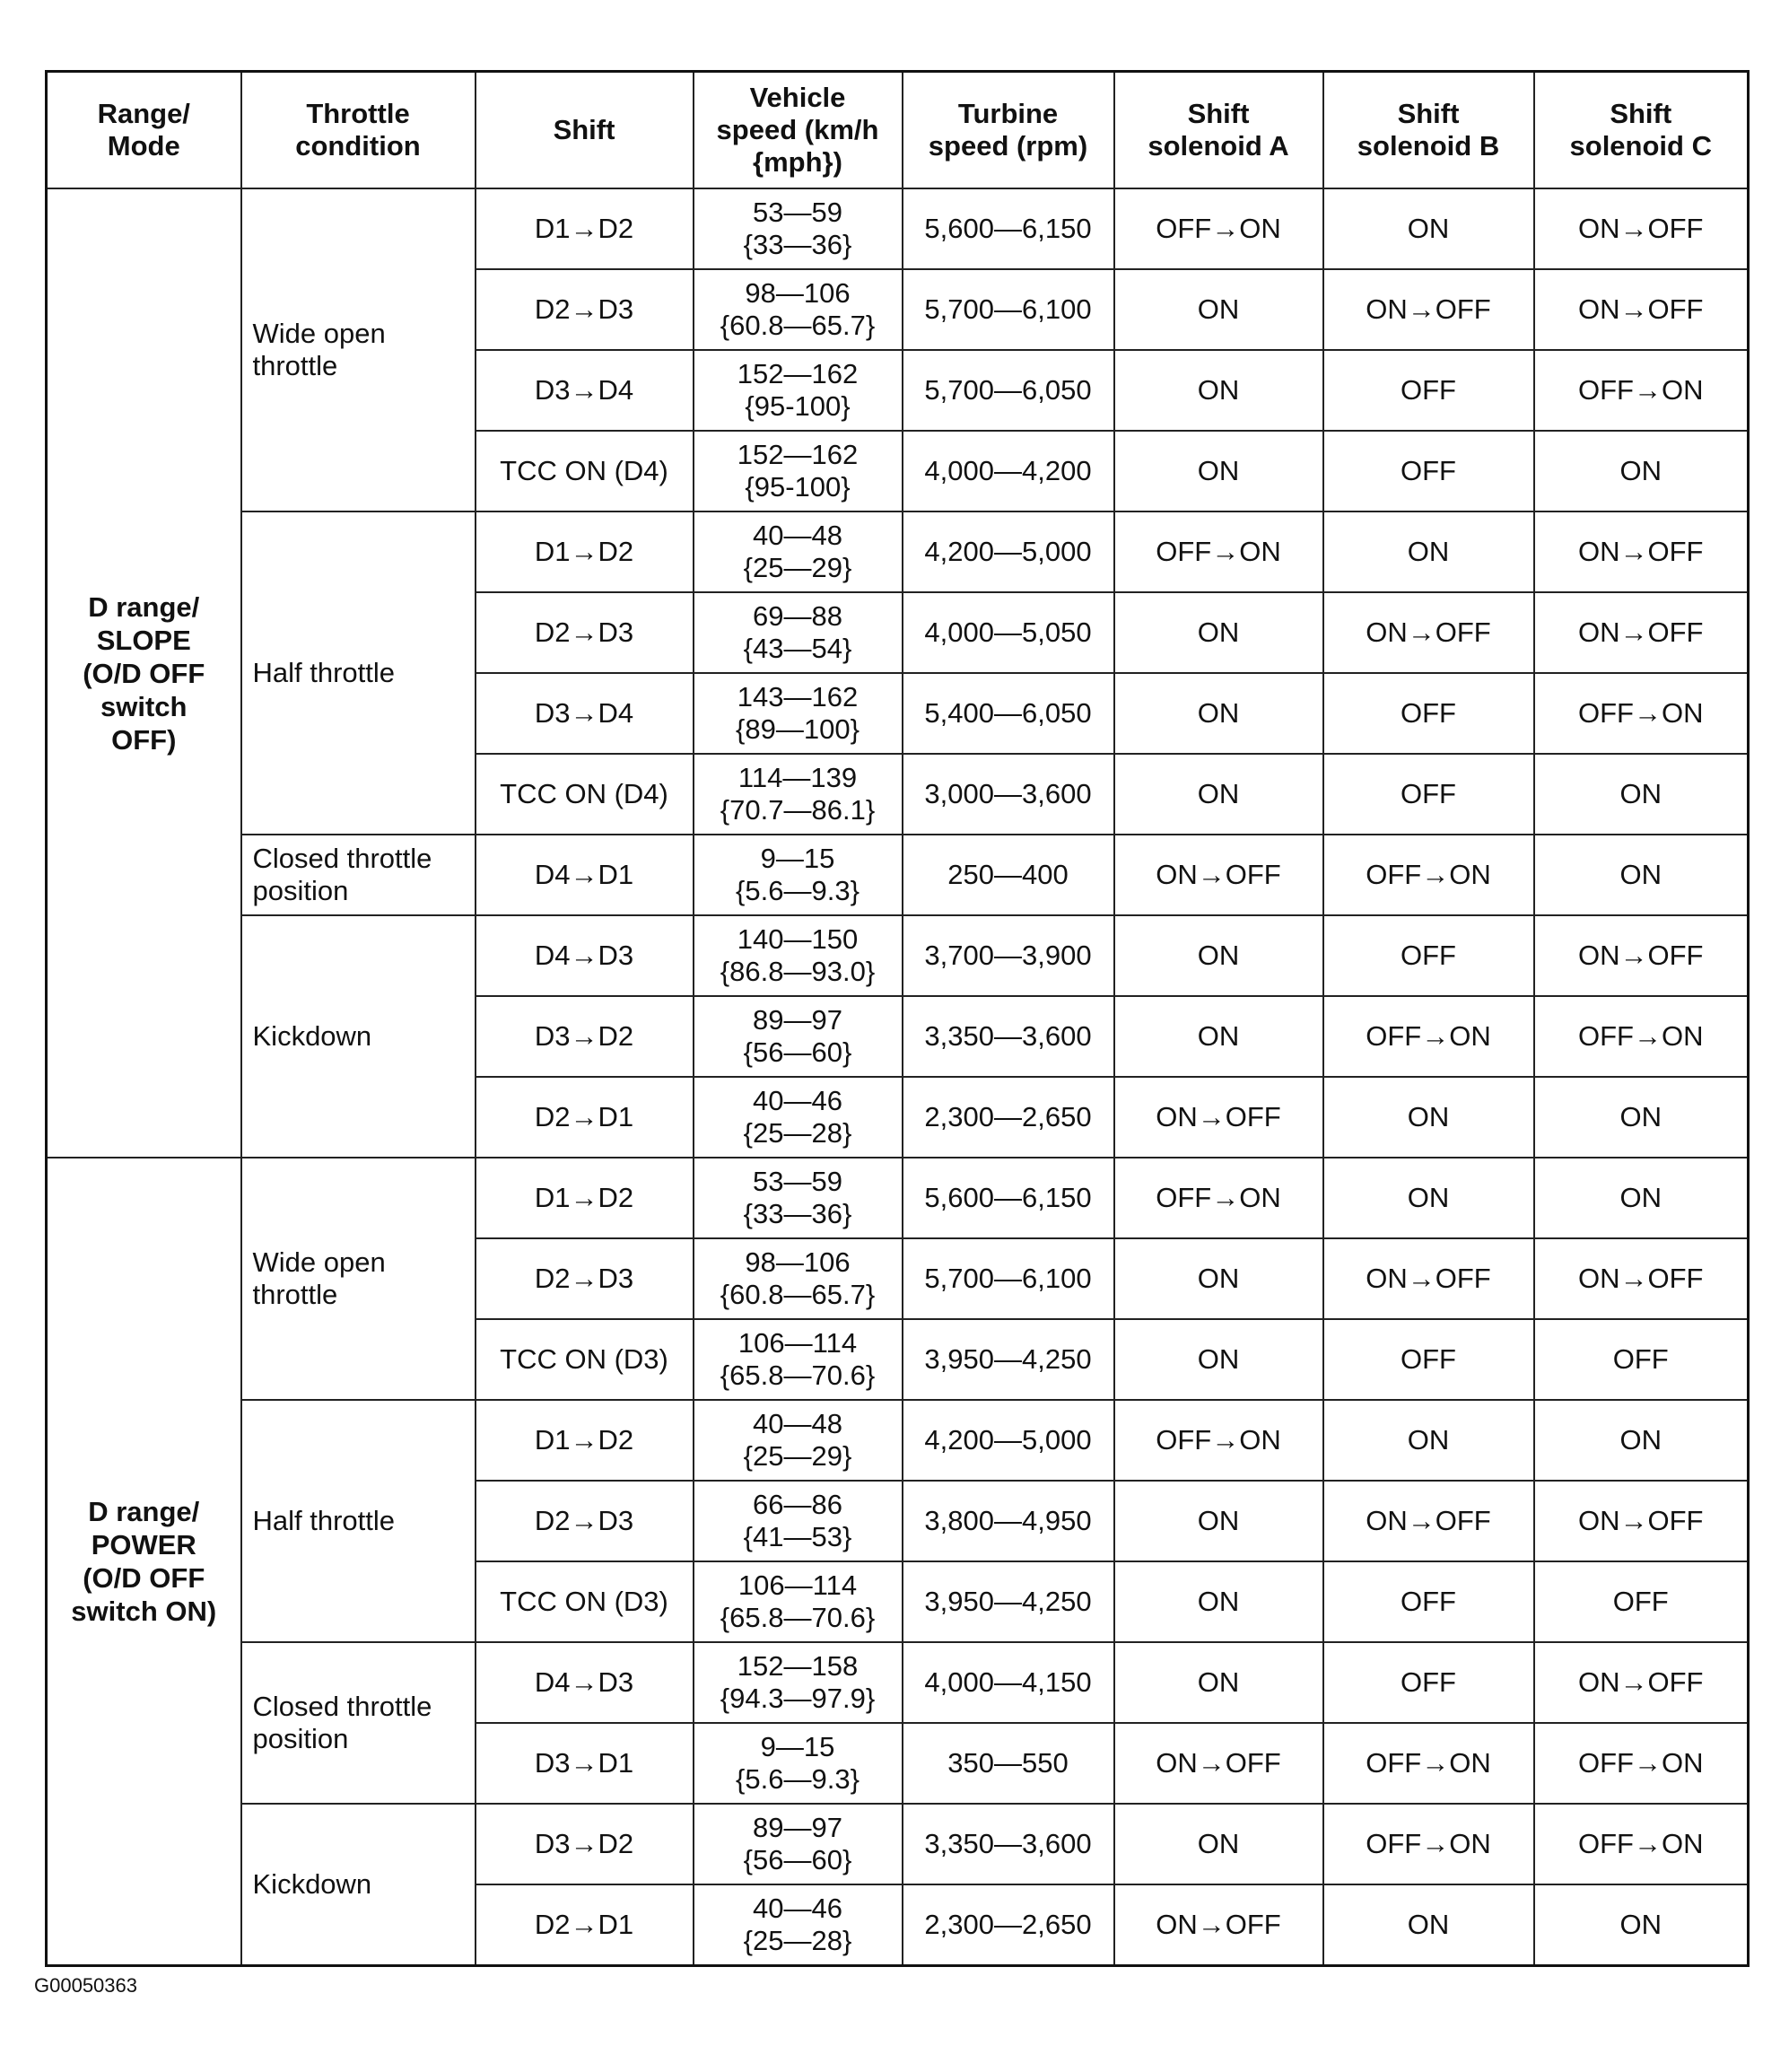 The height and width of the screenshot is (2072, 1789). Describe the element at coordinates (798, 890) in the screenshot. I see `speed-mph: {5.6—9.3}` at that location.